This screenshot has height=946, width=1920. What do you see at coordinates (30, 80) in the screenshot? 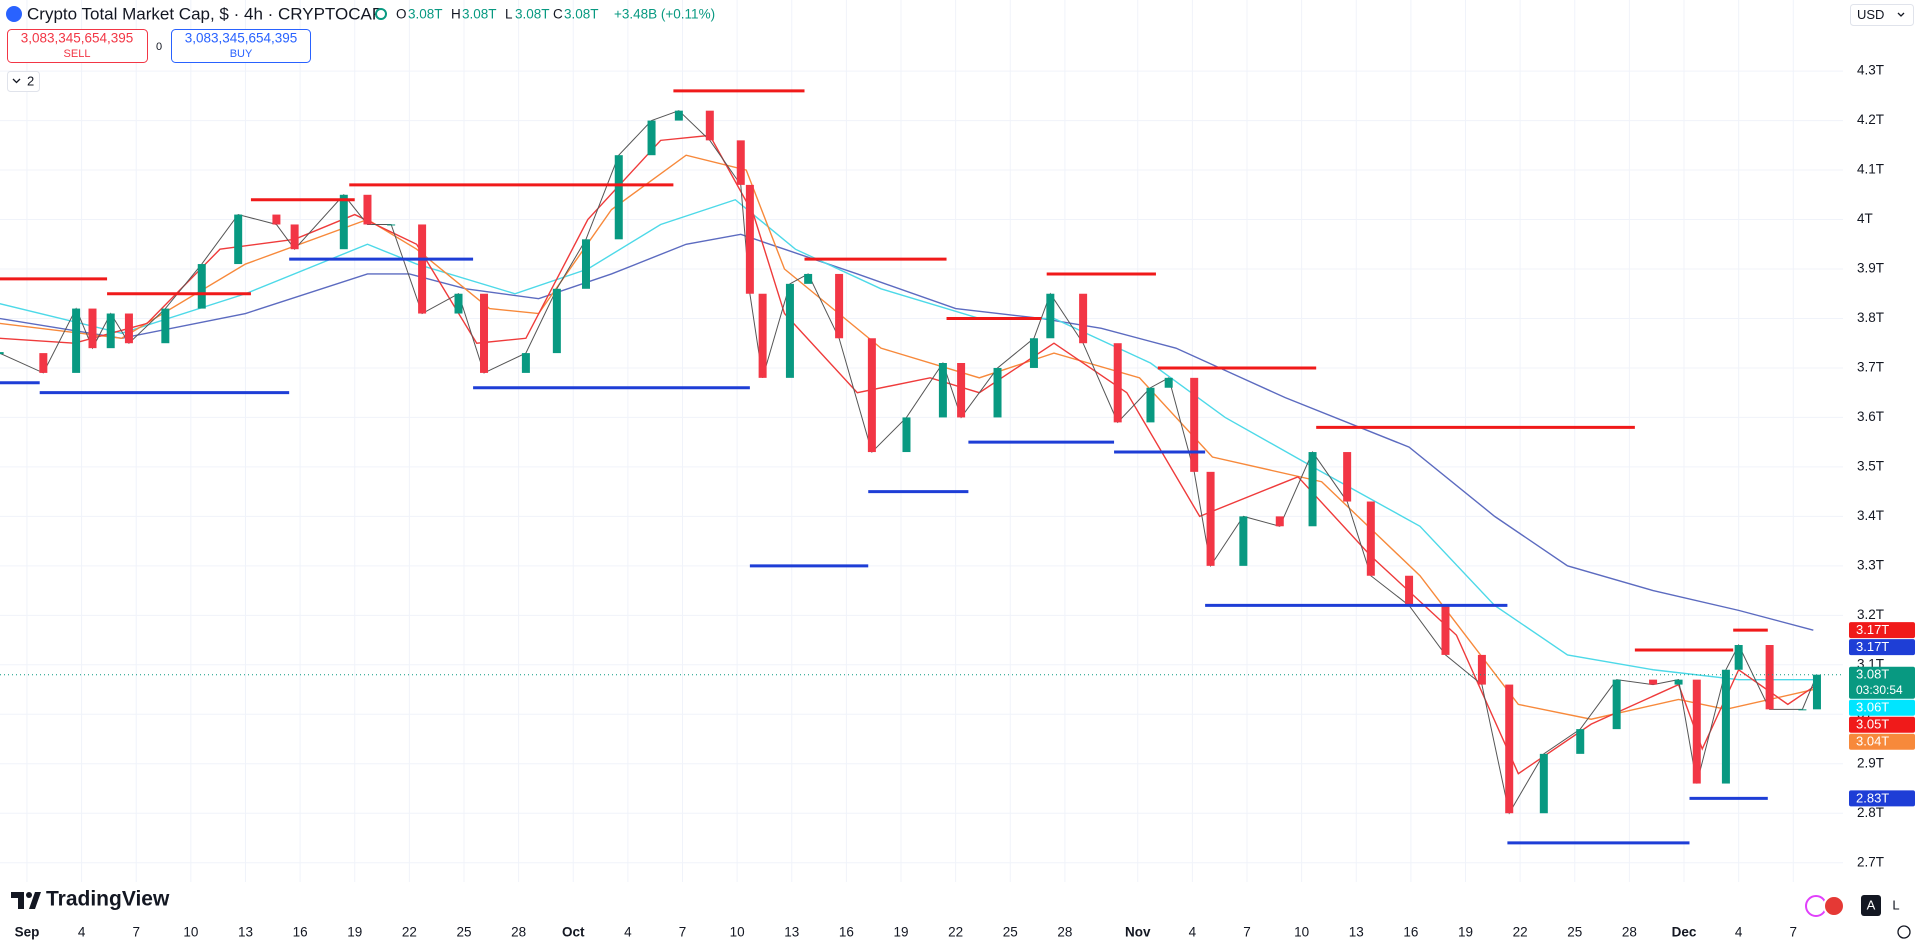
I see `indicator-count: 2` at bounding box center [30, 80].